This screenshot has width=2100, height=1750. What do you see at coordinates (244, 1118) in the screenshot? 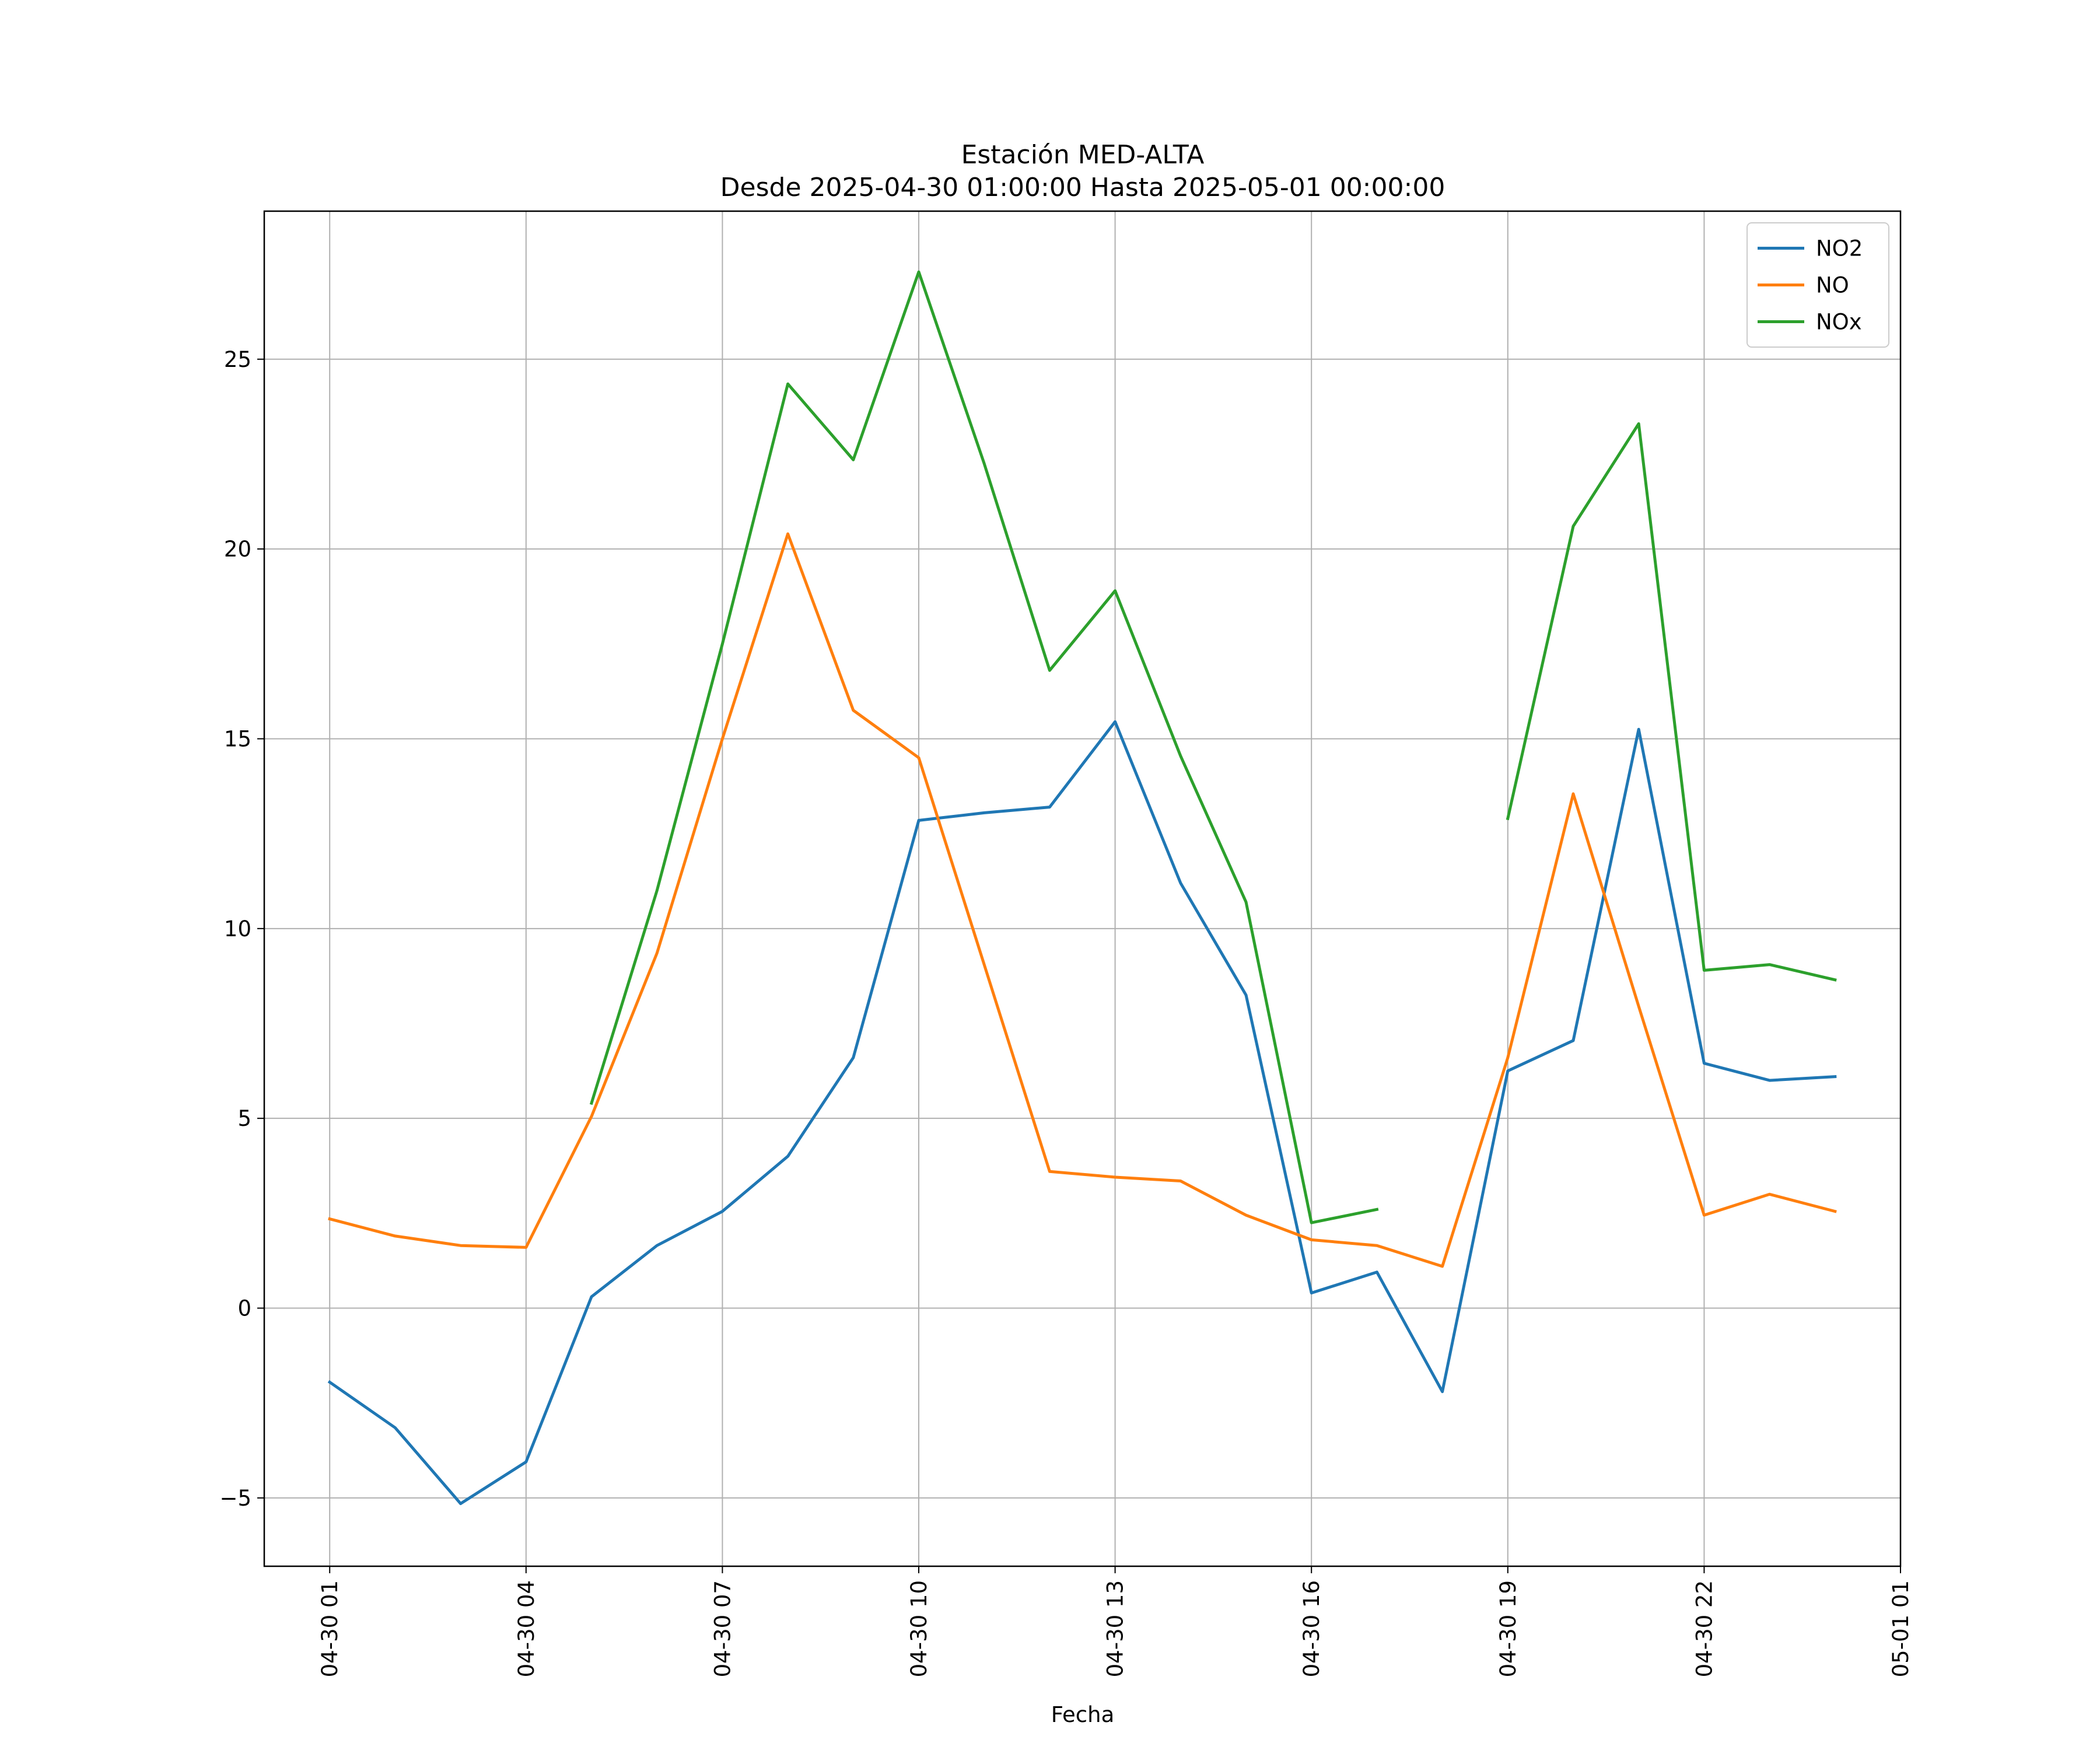
I see `y-tick-label: 5` at bounding box center [244, 1118].